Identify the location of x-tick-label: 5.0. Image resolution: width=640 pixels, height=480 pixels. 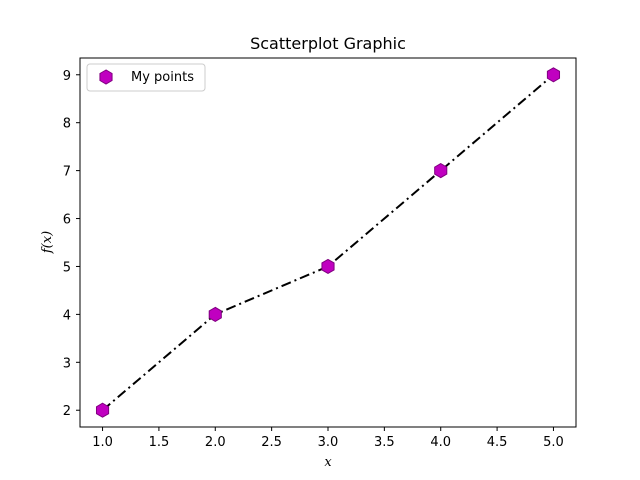
(553, 442).